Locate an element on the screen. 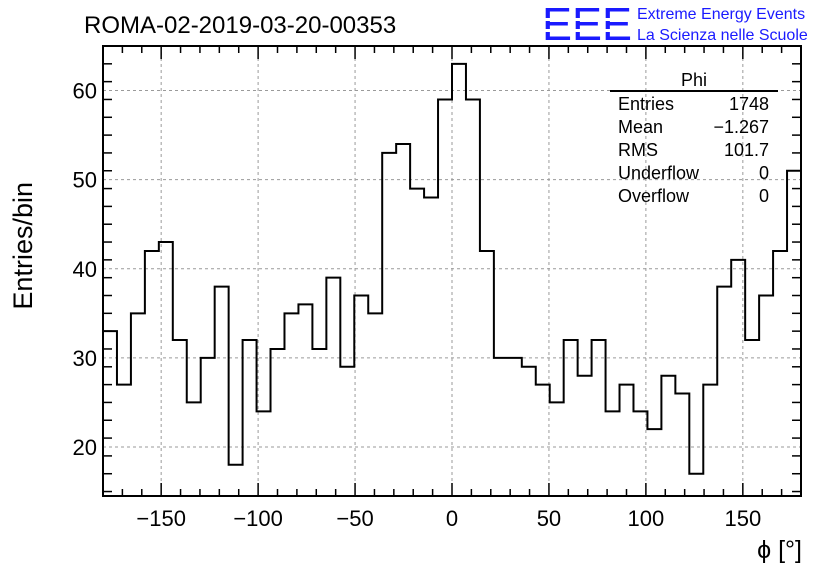 The image size is (836, 572). x-tick-label: −50 is located at coordinates (354, 518).